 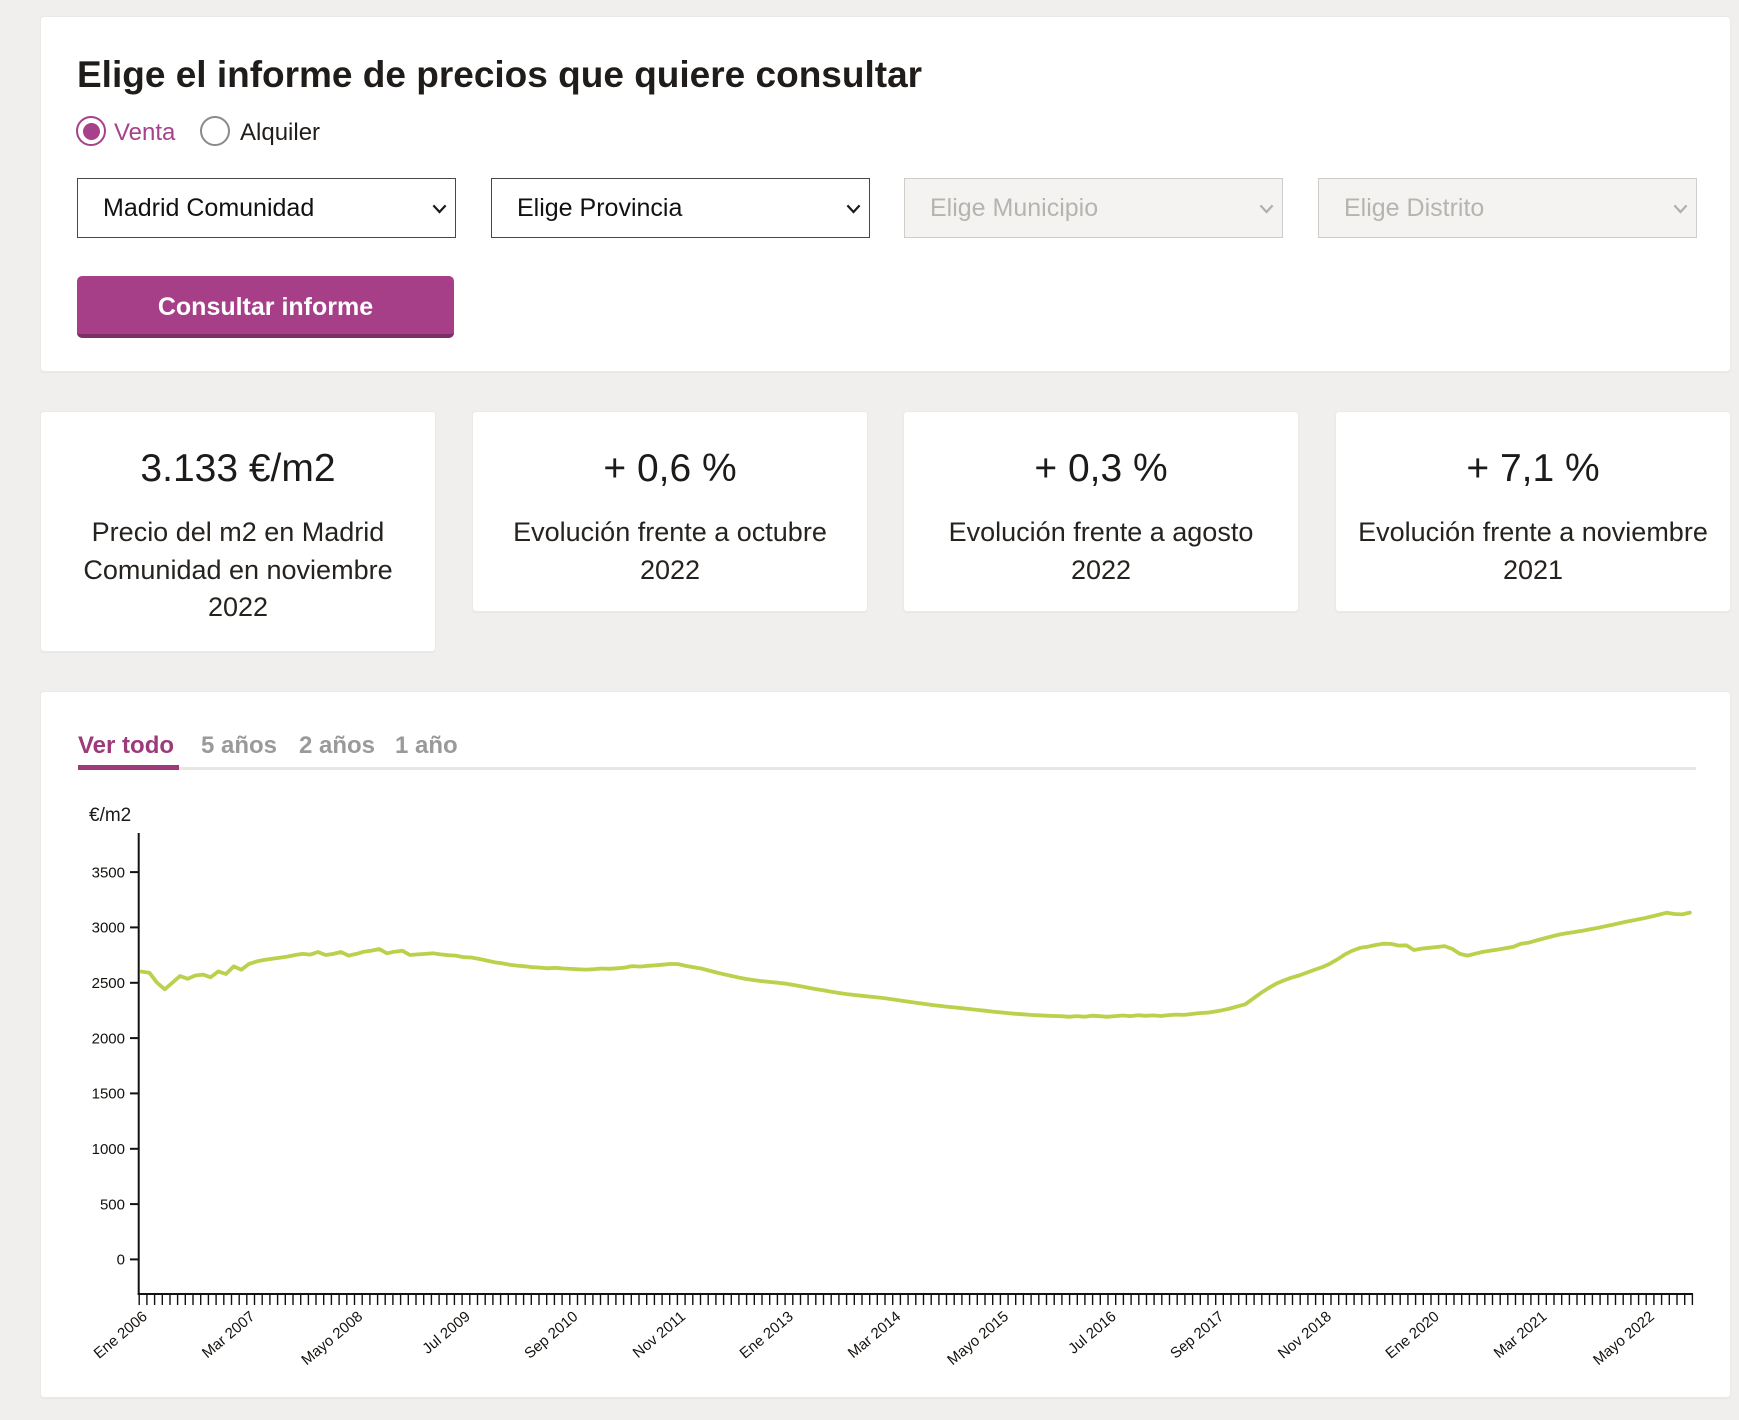 What do you see at coordinates (108, 1094) in the screenshot?
I see `svg-text: 1500` at bounding box center [108, 1094].